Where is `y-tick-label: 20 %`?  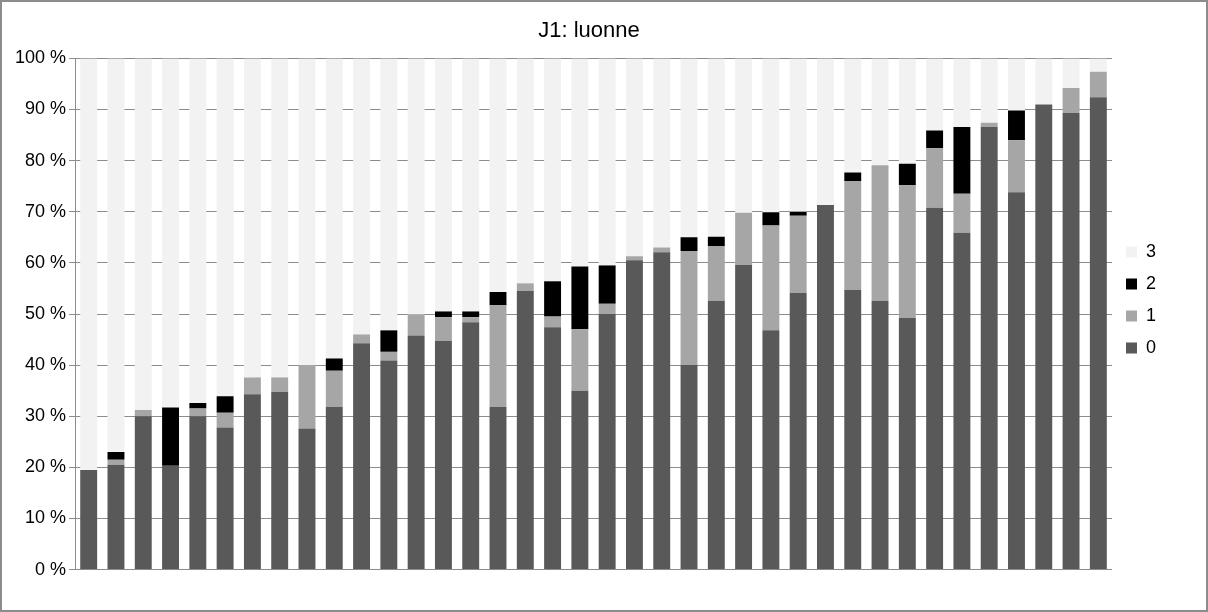 y-tick-label: 20 % is located at coordinates (46, 466).